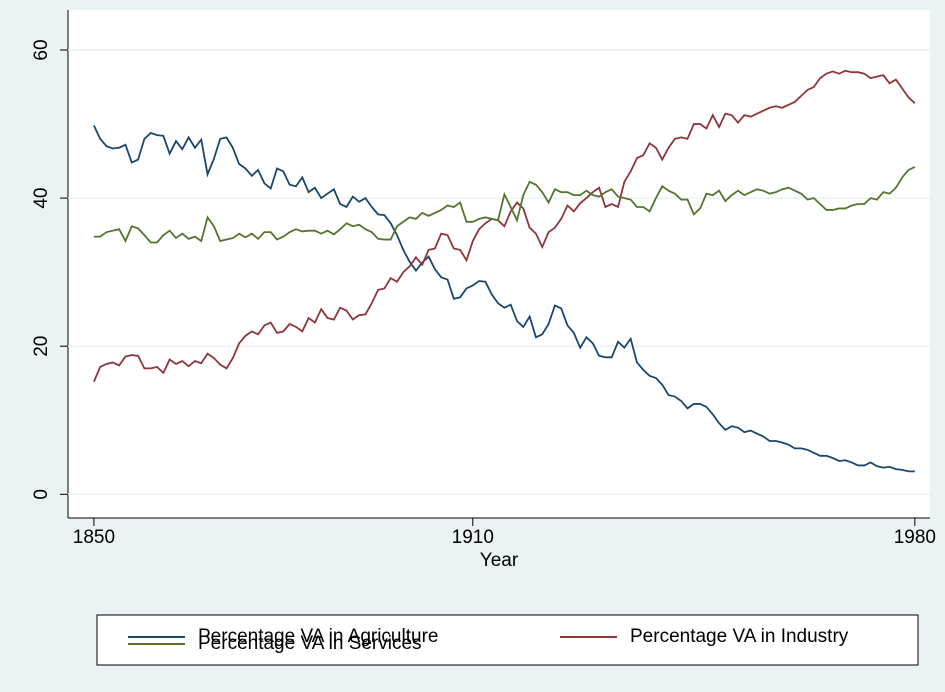  I want to click on x-axis-label: Year, so click(499, 560).